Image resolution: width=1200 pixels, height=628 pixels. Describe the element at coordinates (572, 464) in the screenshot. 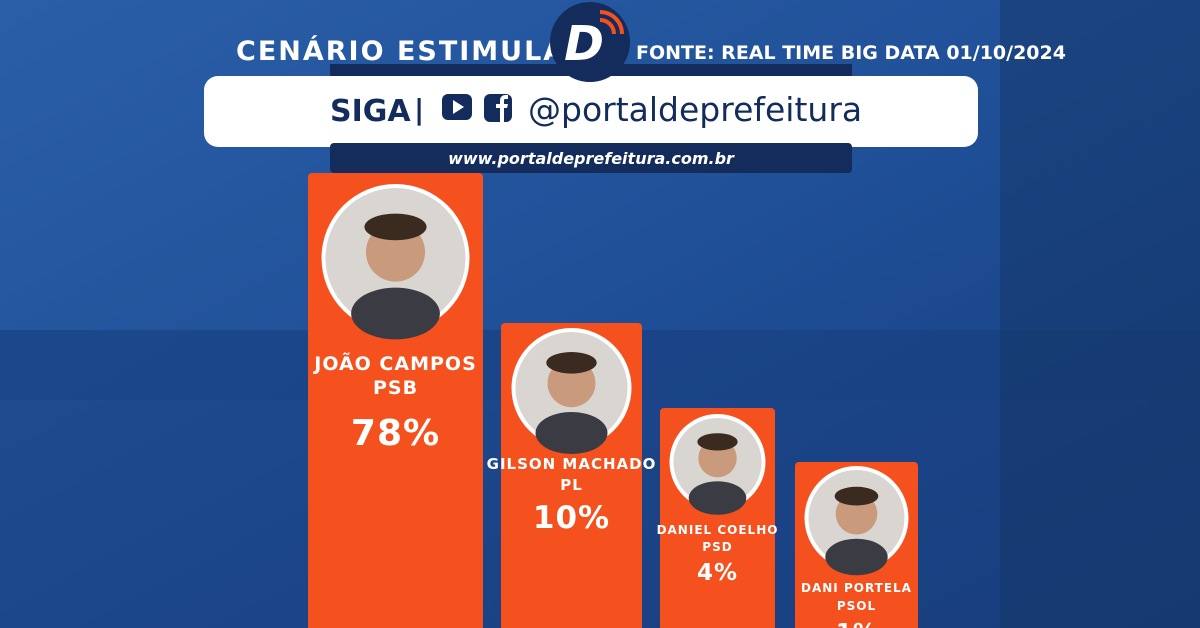

I see `candidate-name: GILSON MACHADO` at that location.